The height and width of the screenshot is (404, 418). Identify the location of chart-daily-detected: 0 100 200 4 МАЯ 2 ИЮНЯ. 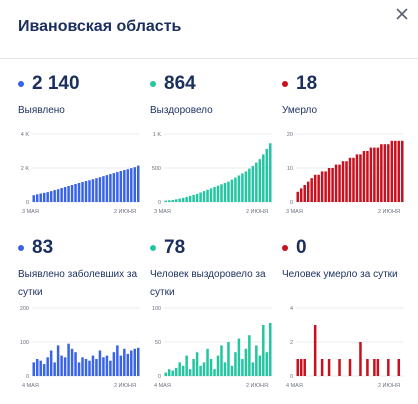
(80, 347).